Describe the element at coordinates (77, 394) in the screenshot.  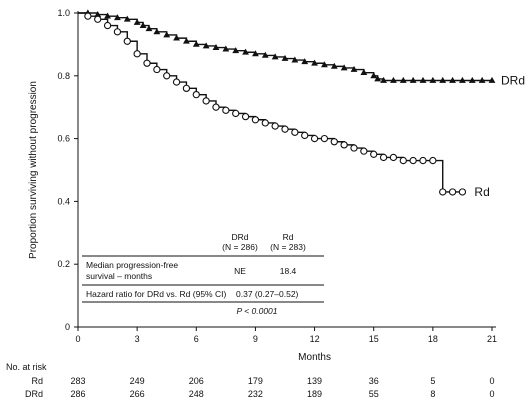
I see `at-risk-value: 286` at that location.